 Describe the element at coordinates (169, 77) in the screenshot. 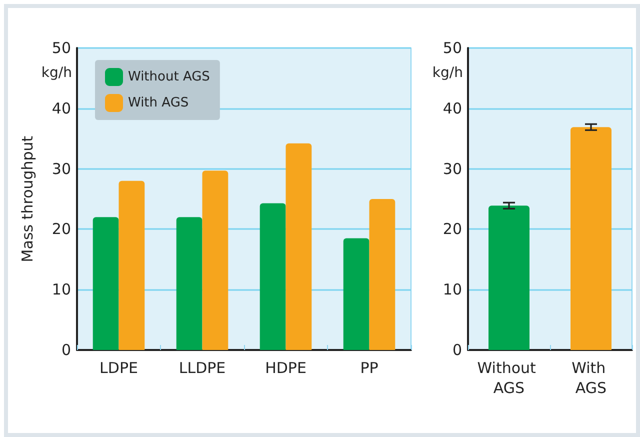

I see `legend-label: Without AGS` at that location.